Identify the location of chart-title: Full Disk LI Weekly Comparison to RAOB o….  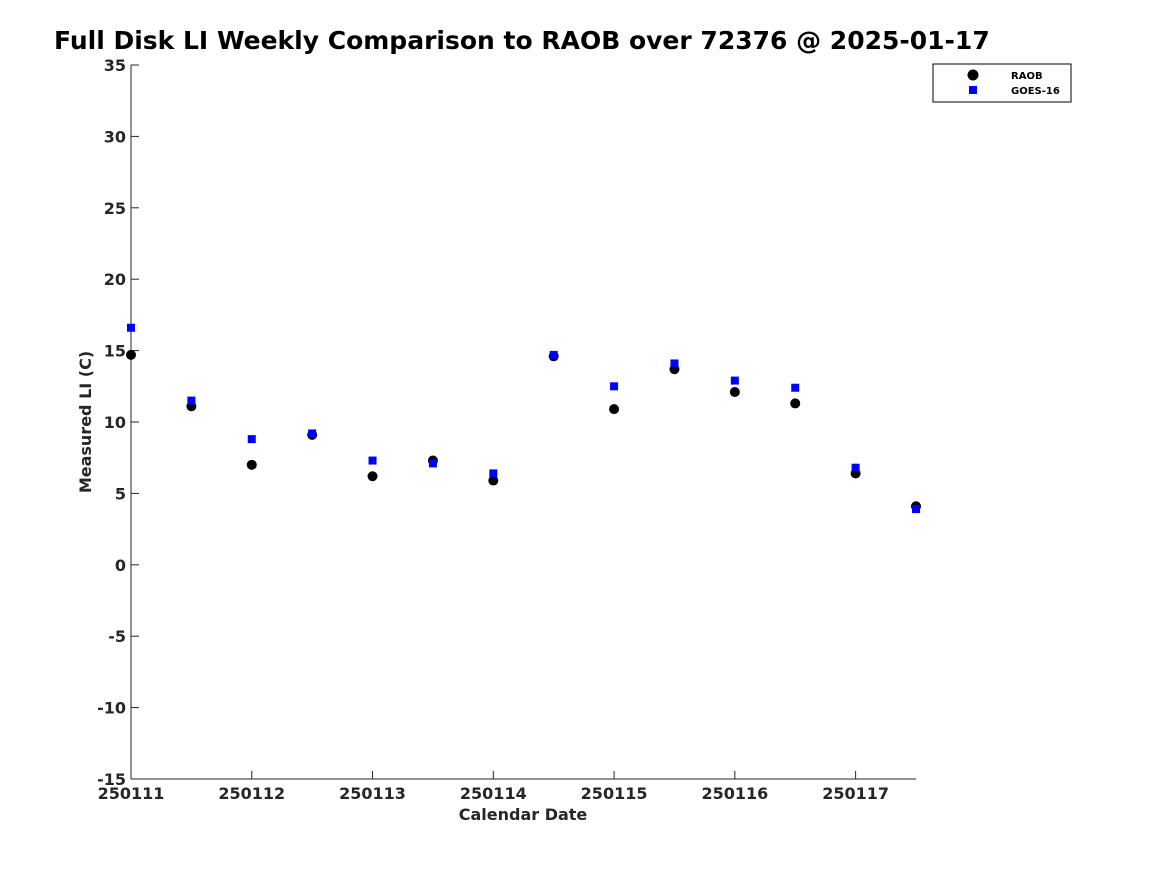
(522, 40).